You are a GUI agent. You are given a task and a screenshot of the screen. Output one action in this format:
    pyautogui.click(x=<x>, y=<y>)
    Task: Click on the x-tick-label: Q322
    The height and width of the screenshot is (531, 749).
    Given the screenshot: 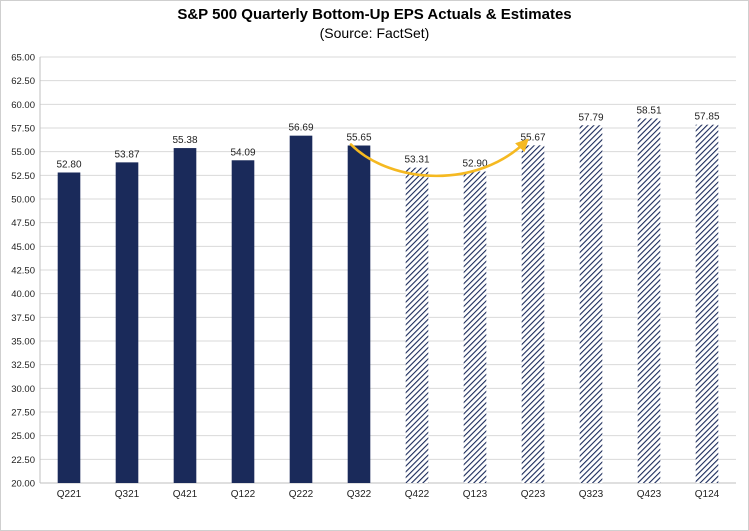 What is the action you would take?
    pyautogui.click(x=359, y=494)
    